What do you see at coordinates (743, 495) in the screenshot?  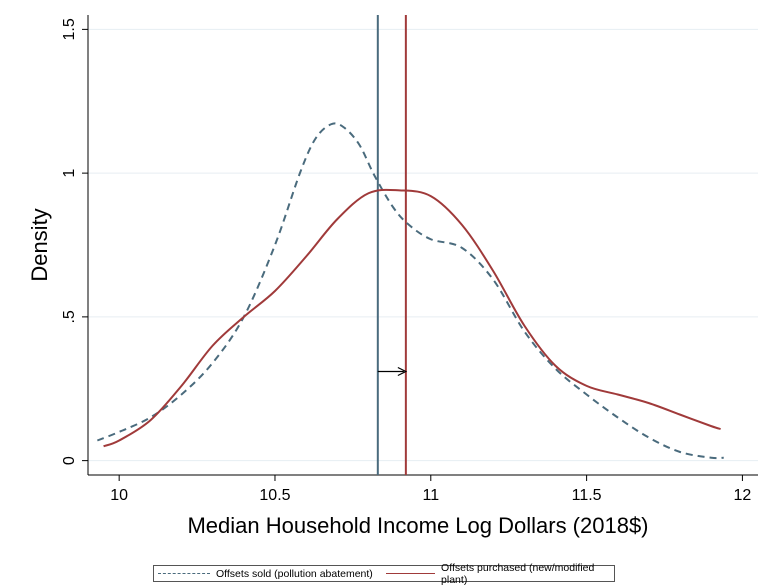 I see `x-tick-label: 12` at bounding box center [743, 495].